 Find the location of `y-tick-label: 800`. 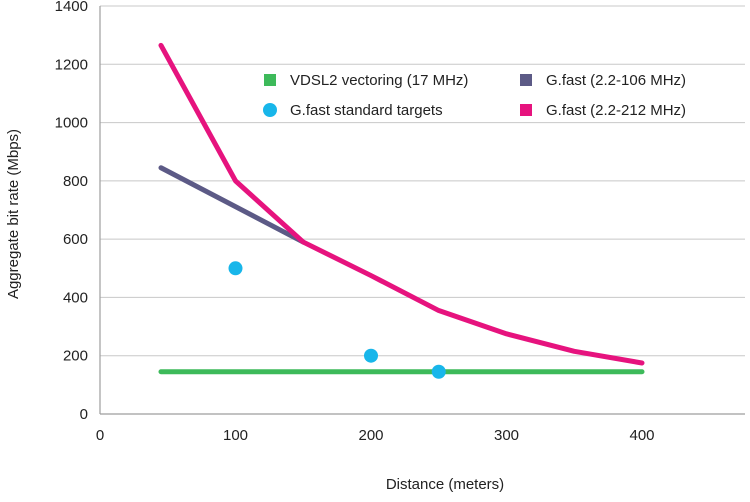

y-tick-label: 800 is located at coordinates (75, 181).